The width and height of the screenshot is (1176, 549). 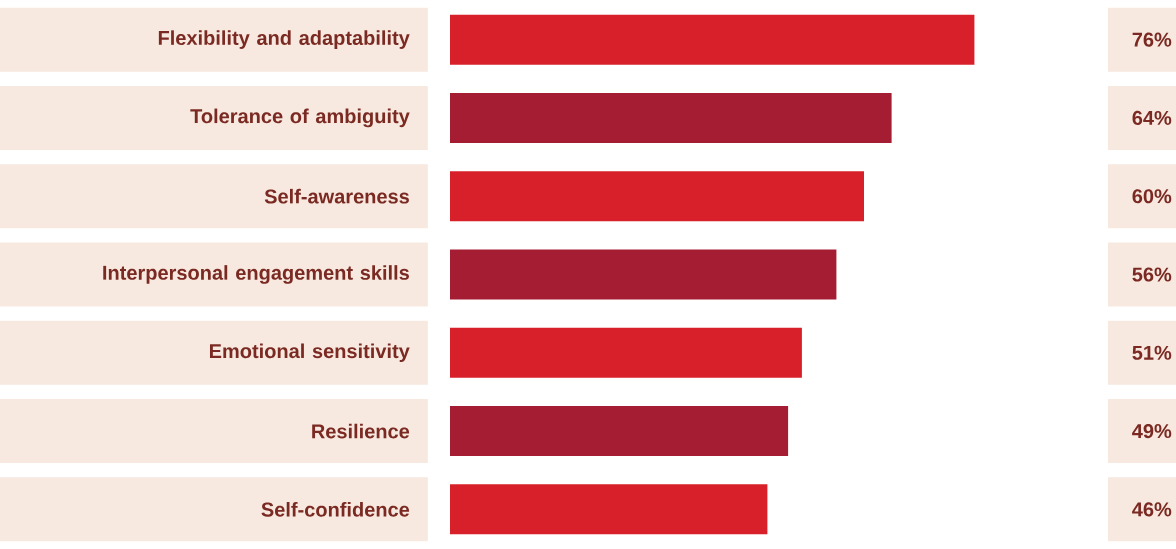 What do you see at coordinates (1152, 274) in the screenshot?
I see `data-label: 56%` at bounding box center [1152, 274].